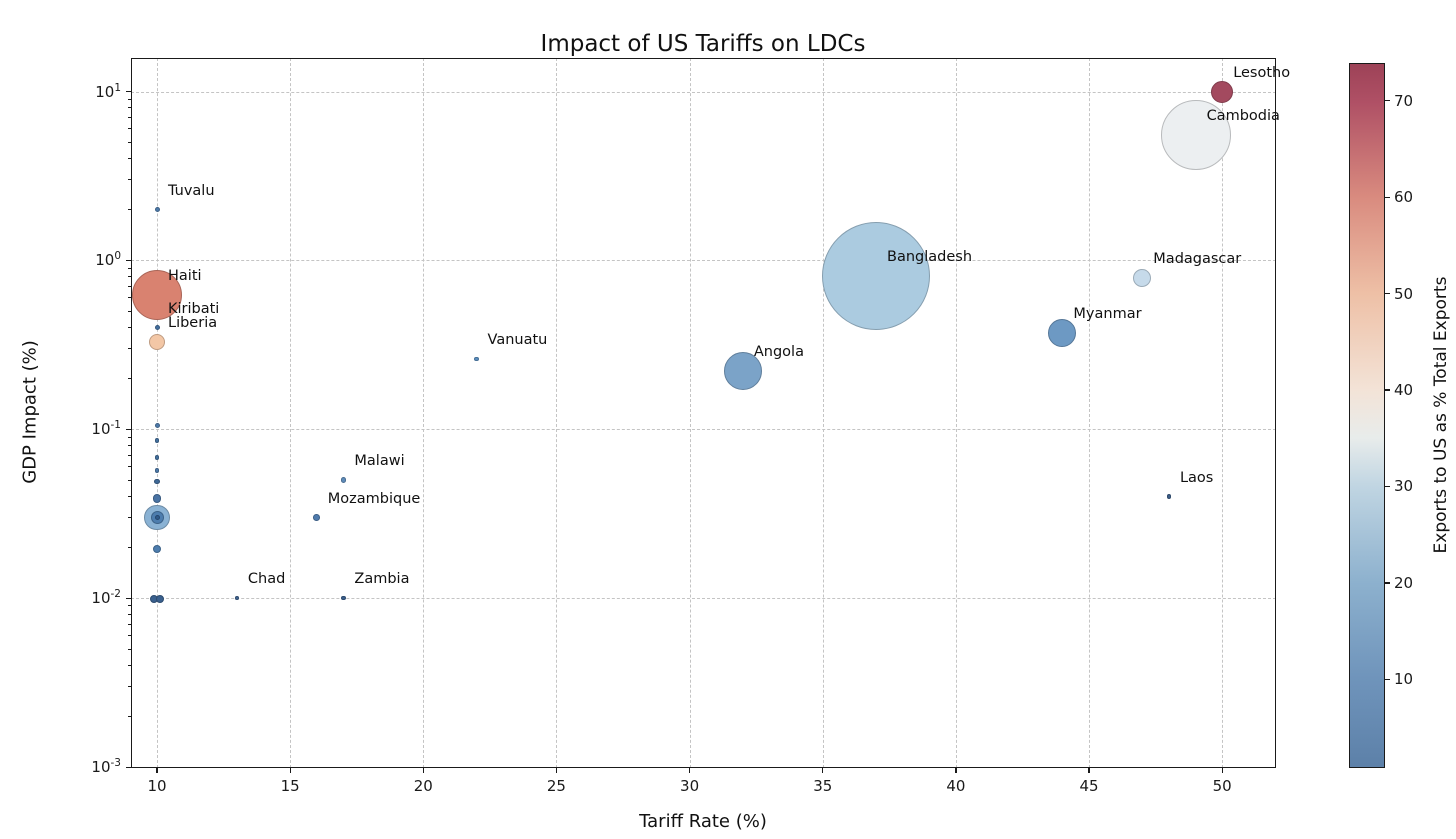  What do you see at coordinates (30, 412) in the screenshot?
I see `y-axis-label: GDP Impact (%)` at bounding box center [30, 412].